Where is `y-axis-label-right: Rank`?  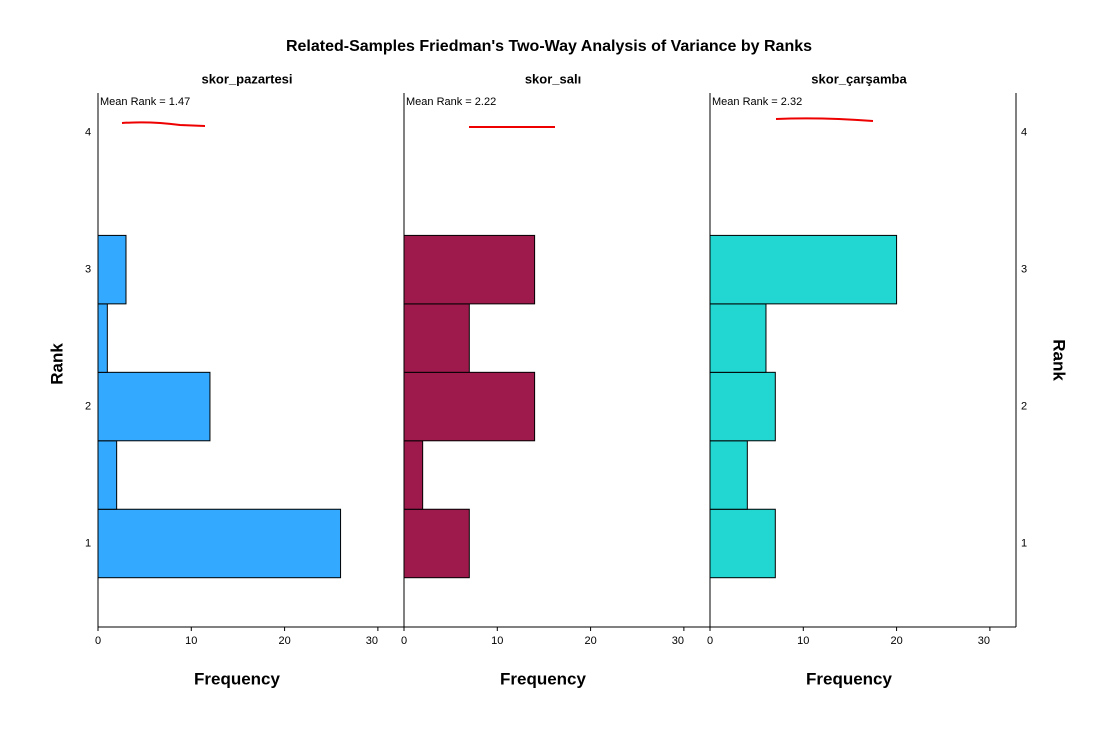 y-axis-label-right: Rank is located at coordinates (1059, 360).